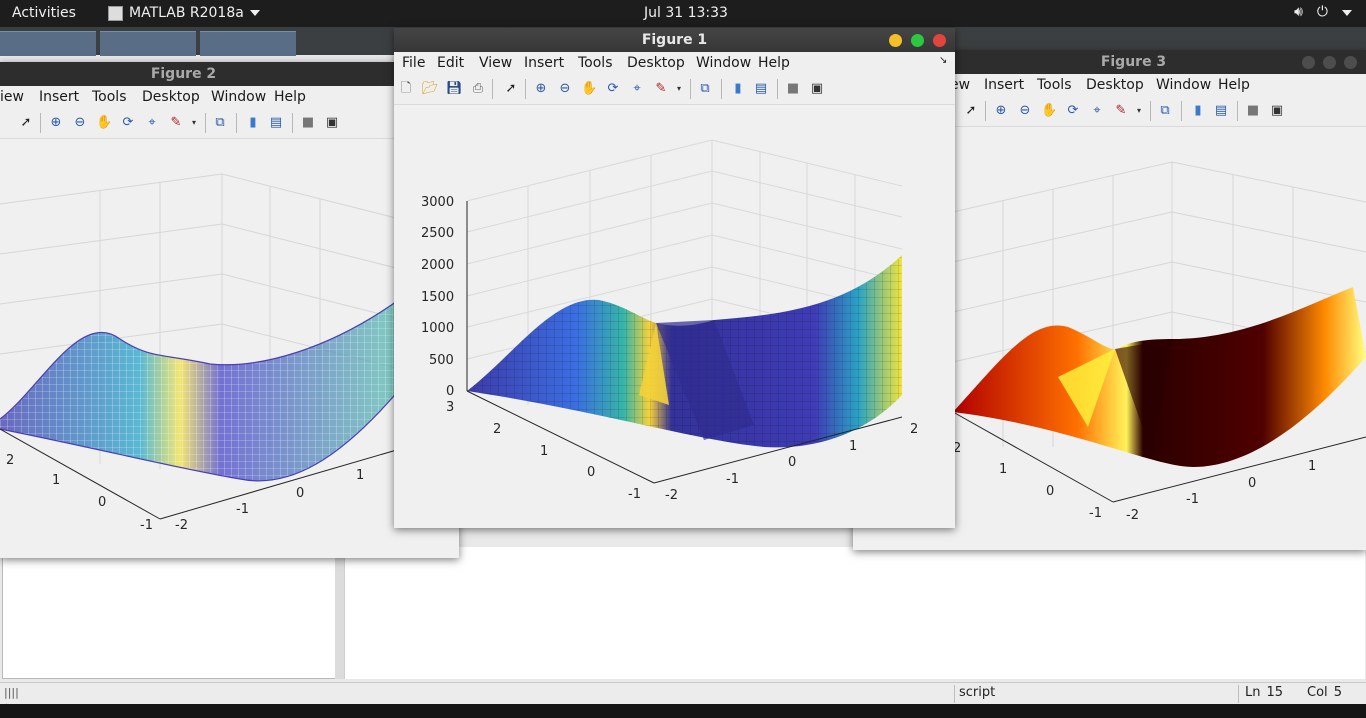 The image size is (1366, 718). Describe the element at coordinates (406, 88) in the screenshot. I see `new-figure-icon: 🗋︎` at that location.